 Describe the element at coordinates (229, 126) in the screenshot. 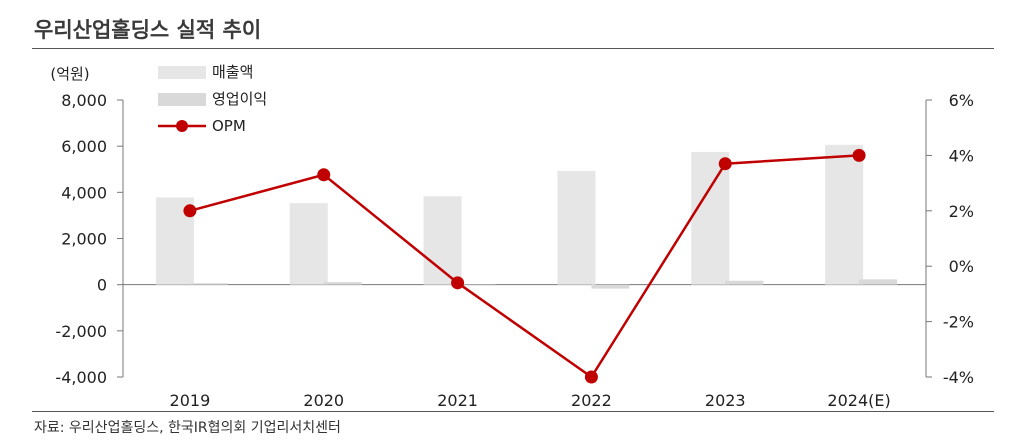

I see `legend-label-opm: OPM` at that location.